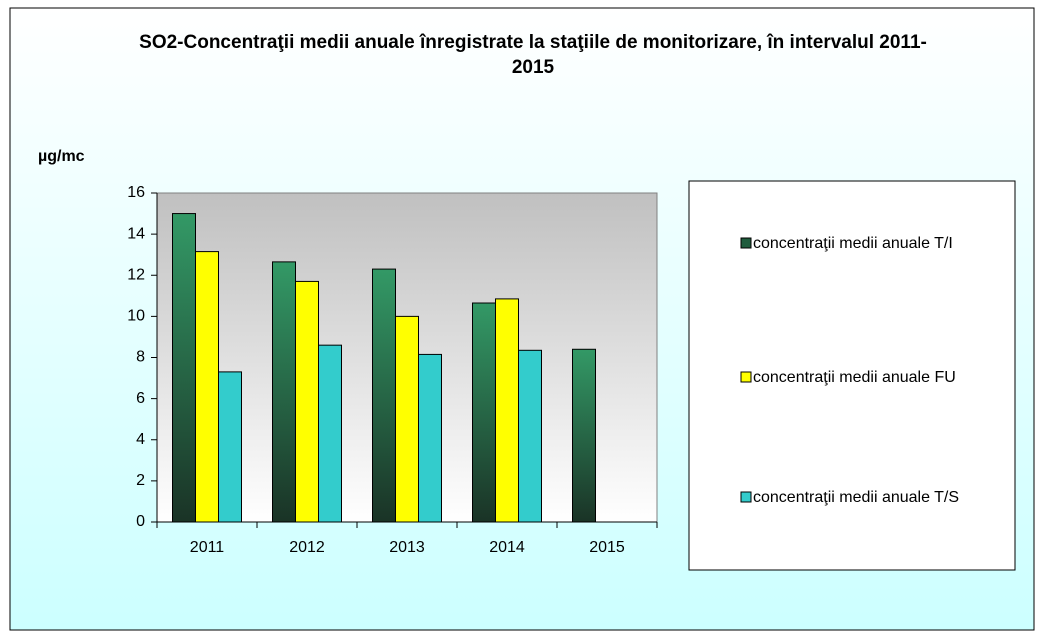 This screenshot has width=1044, height=638. I want to click on y-tick-label: 8, so click(140, 357).